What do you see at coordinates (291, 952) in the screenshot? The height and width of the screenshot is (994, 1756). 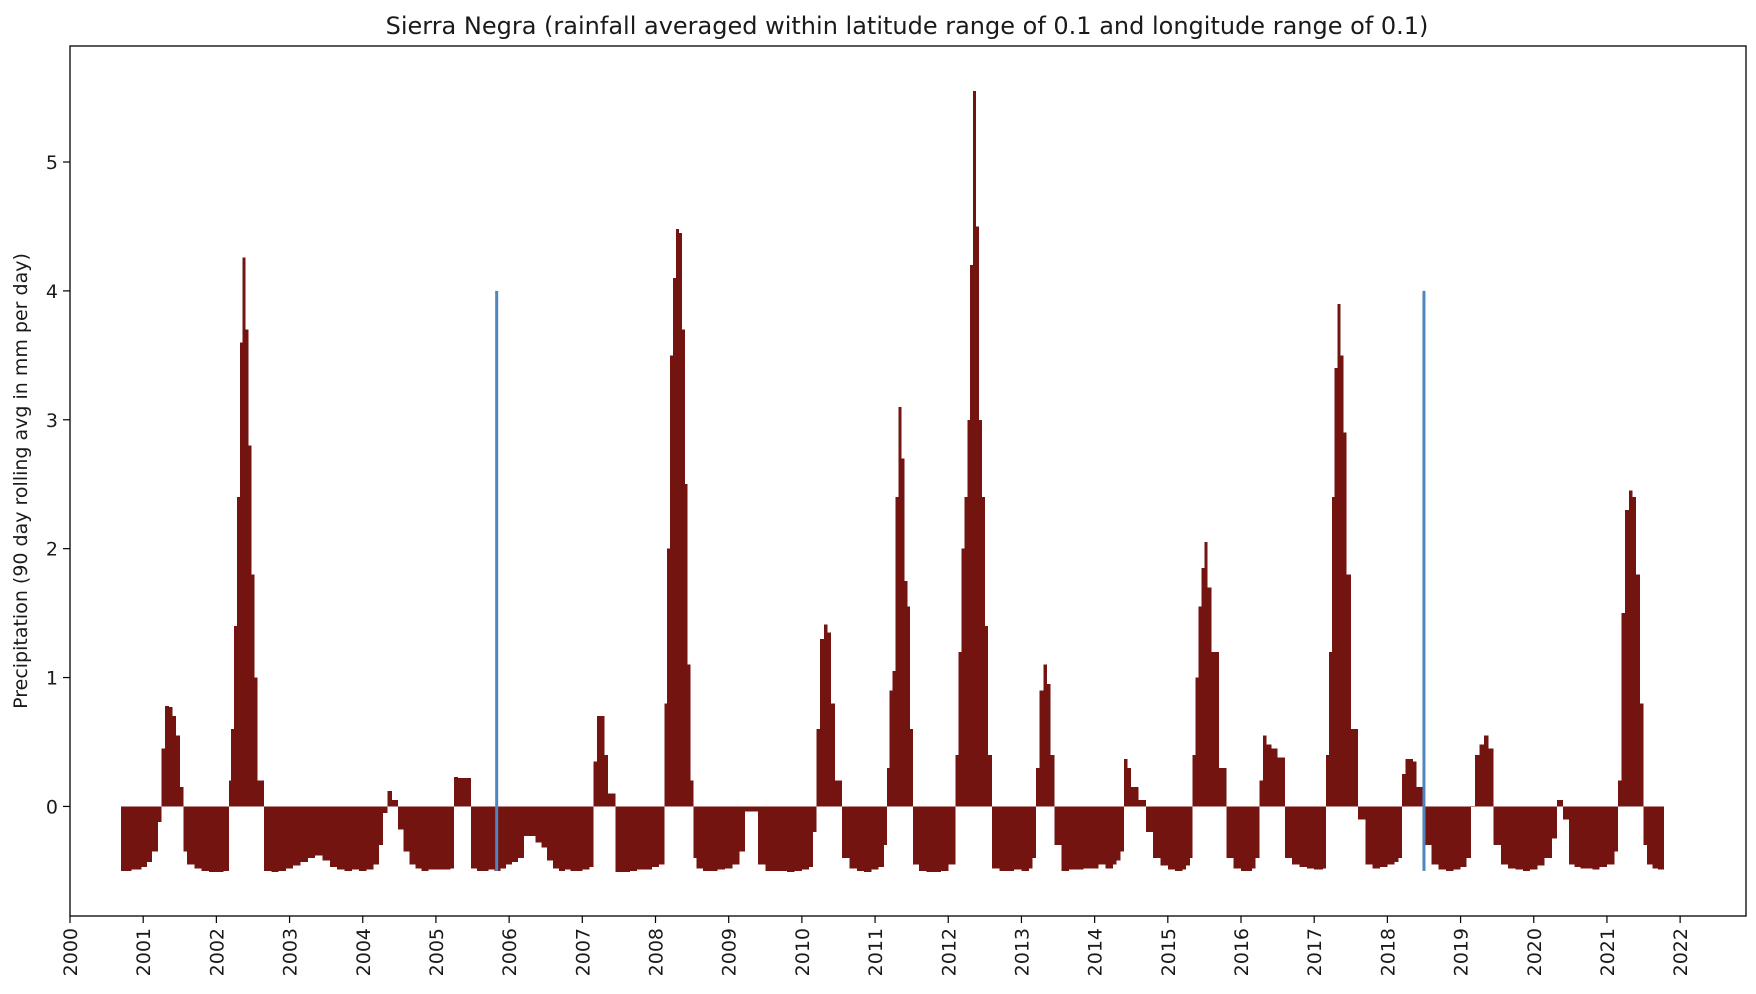 I see `x-tick-label: 2003` at bounding box center [291, 952].